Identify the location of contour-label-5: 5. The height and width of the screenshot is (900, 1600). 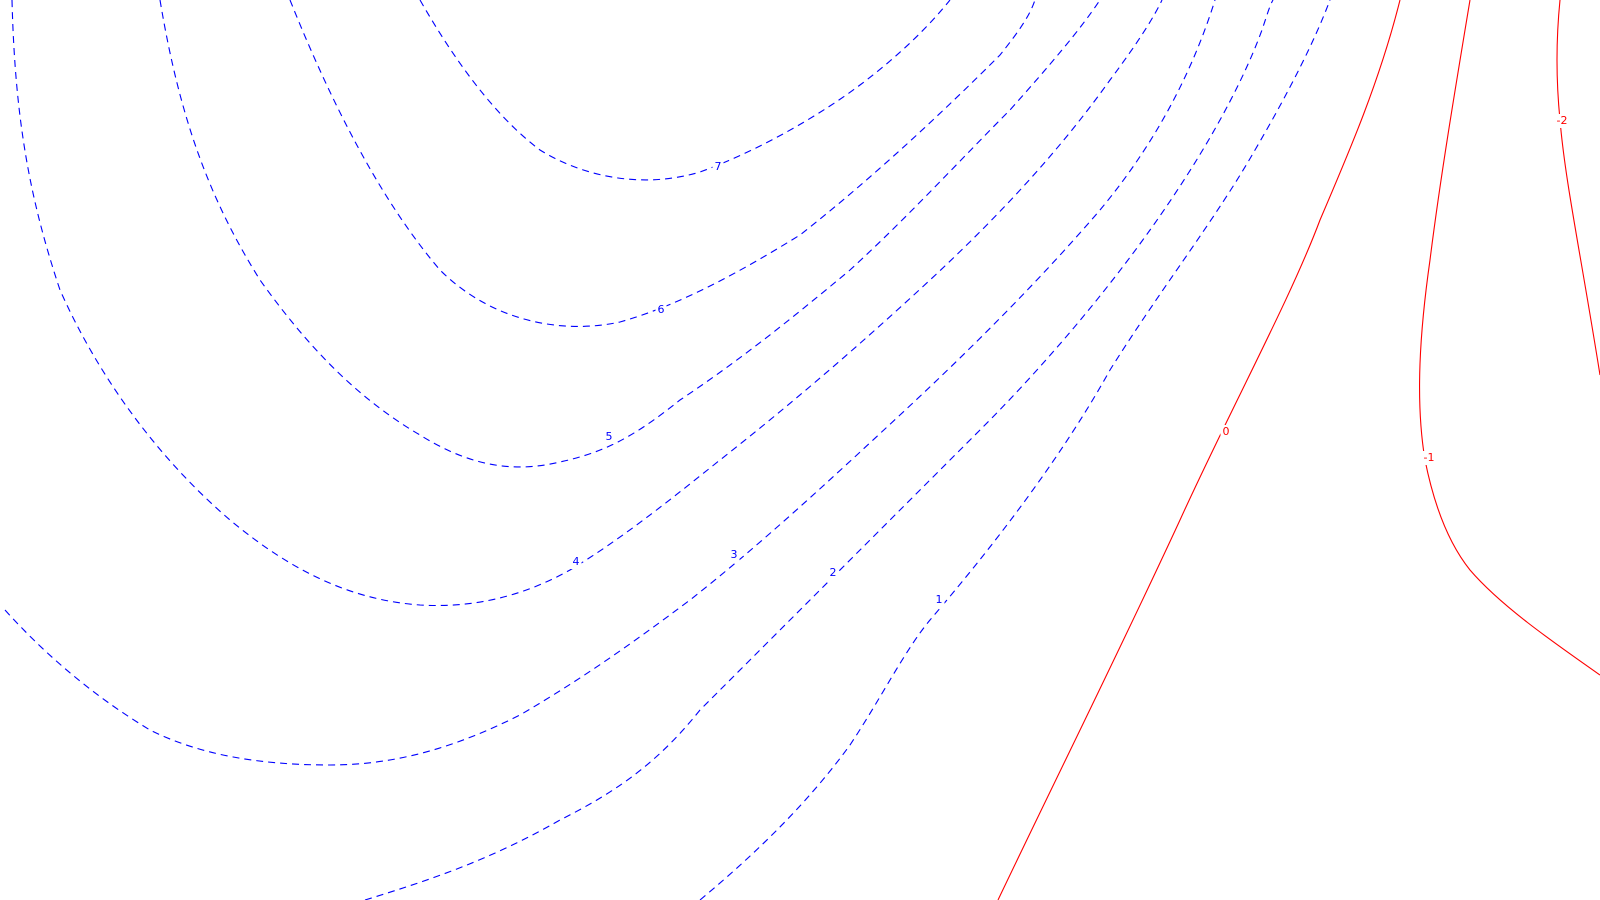
(609, 436).